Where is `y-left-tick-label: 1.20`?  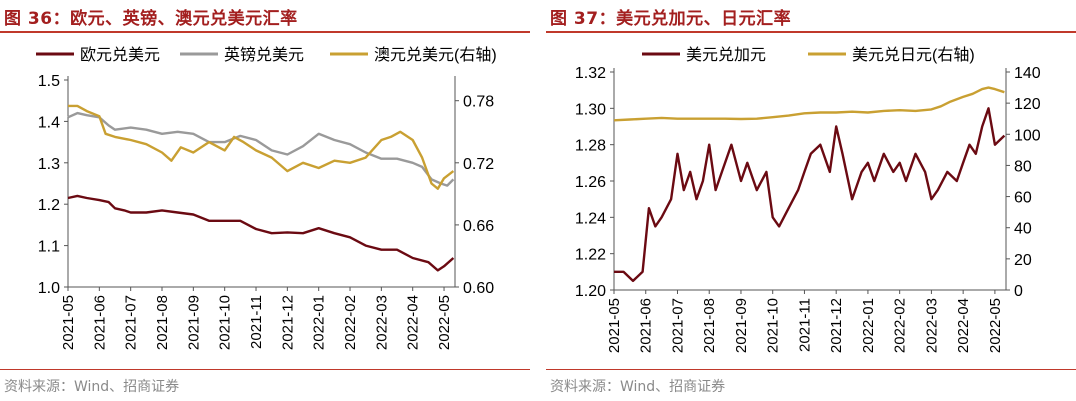
y-left-tick-label: 1.20 is located at coordinates (590, 291).